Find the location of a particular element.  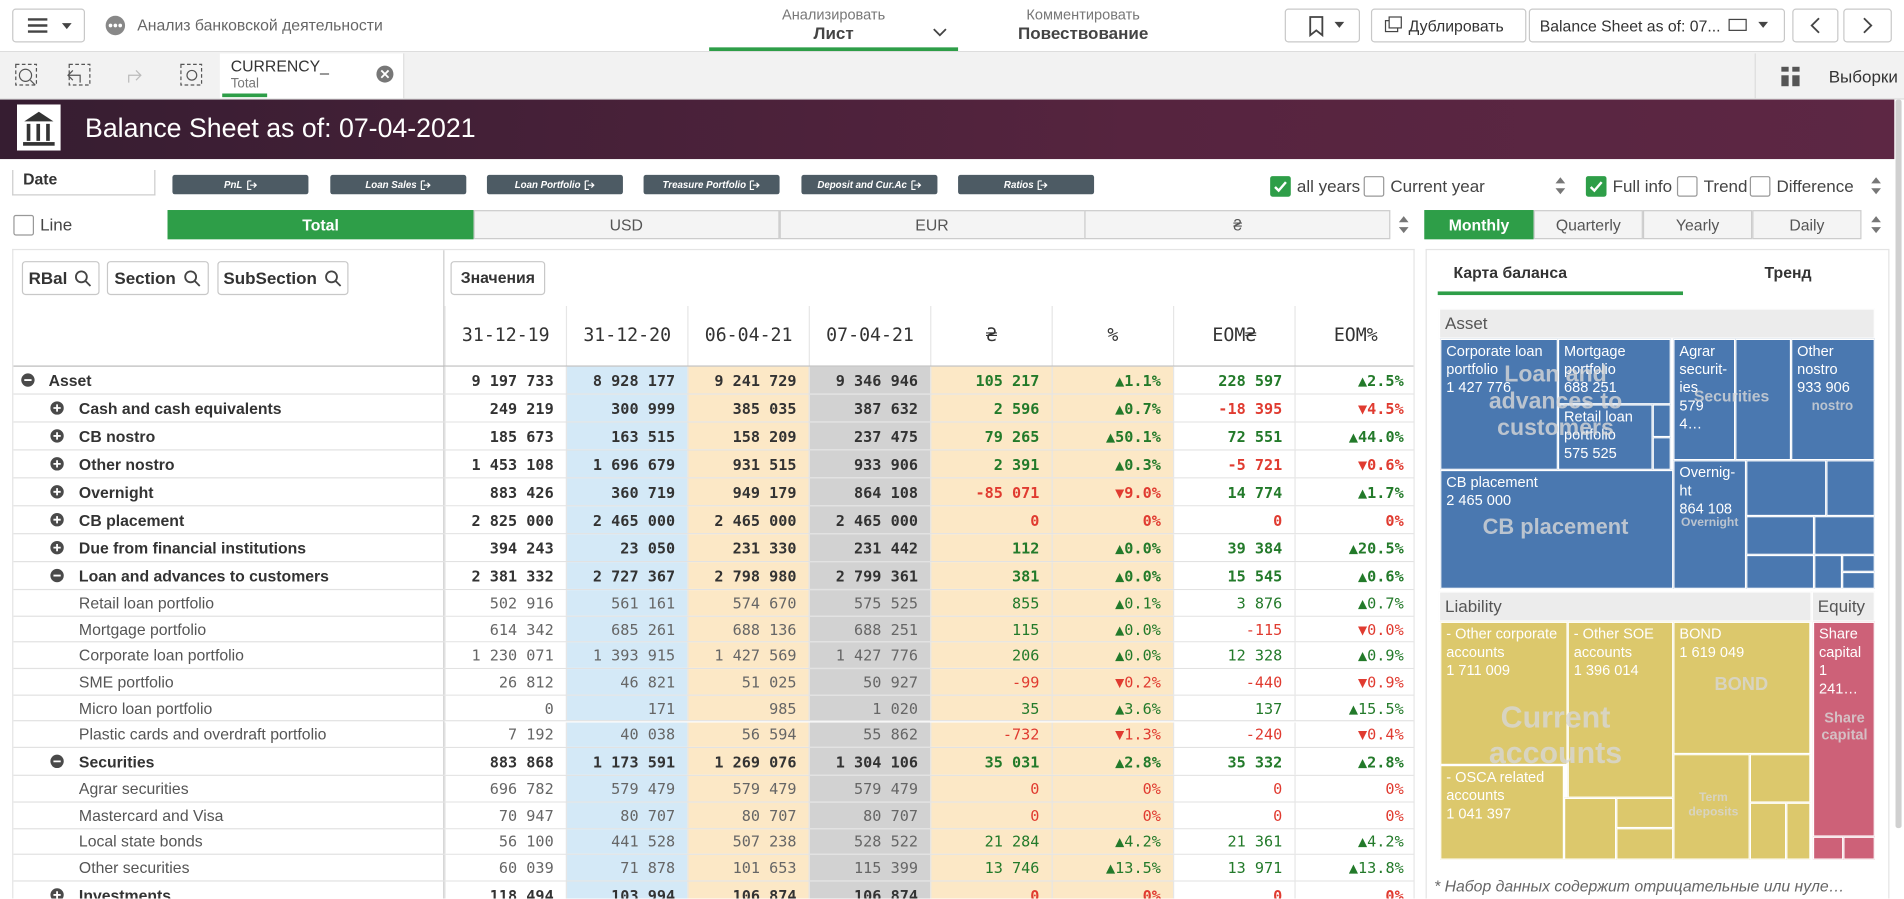

treemap-tile: Retail loan portfolio 575 525 is located at coordinates (1605, 437).